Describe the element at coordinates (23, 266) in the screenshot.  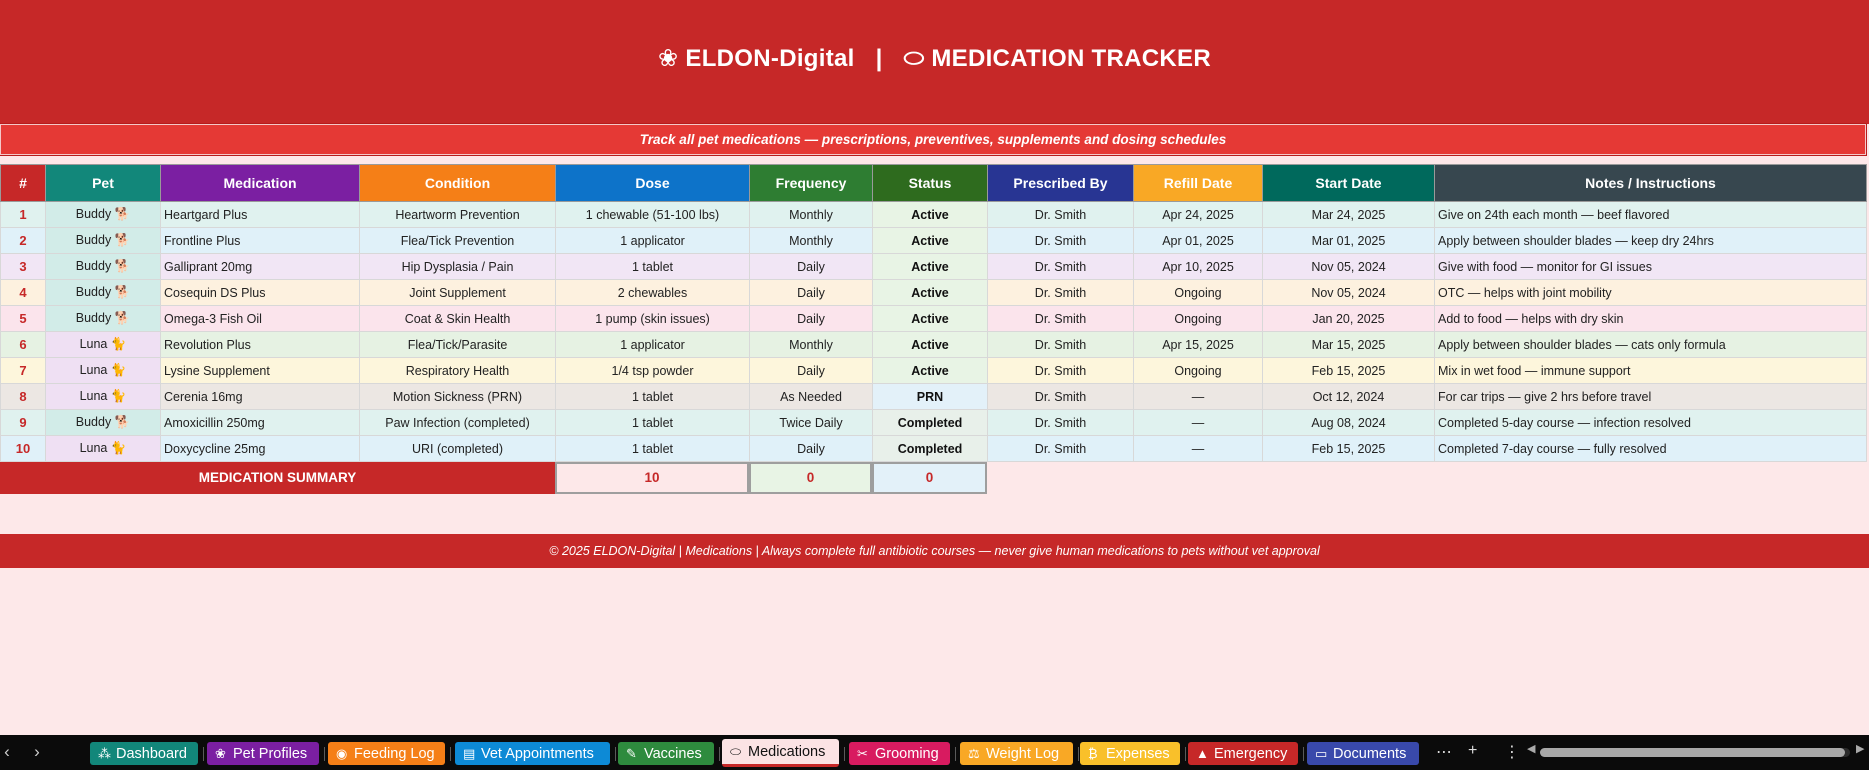
I see `cell-num: 3` at that location.